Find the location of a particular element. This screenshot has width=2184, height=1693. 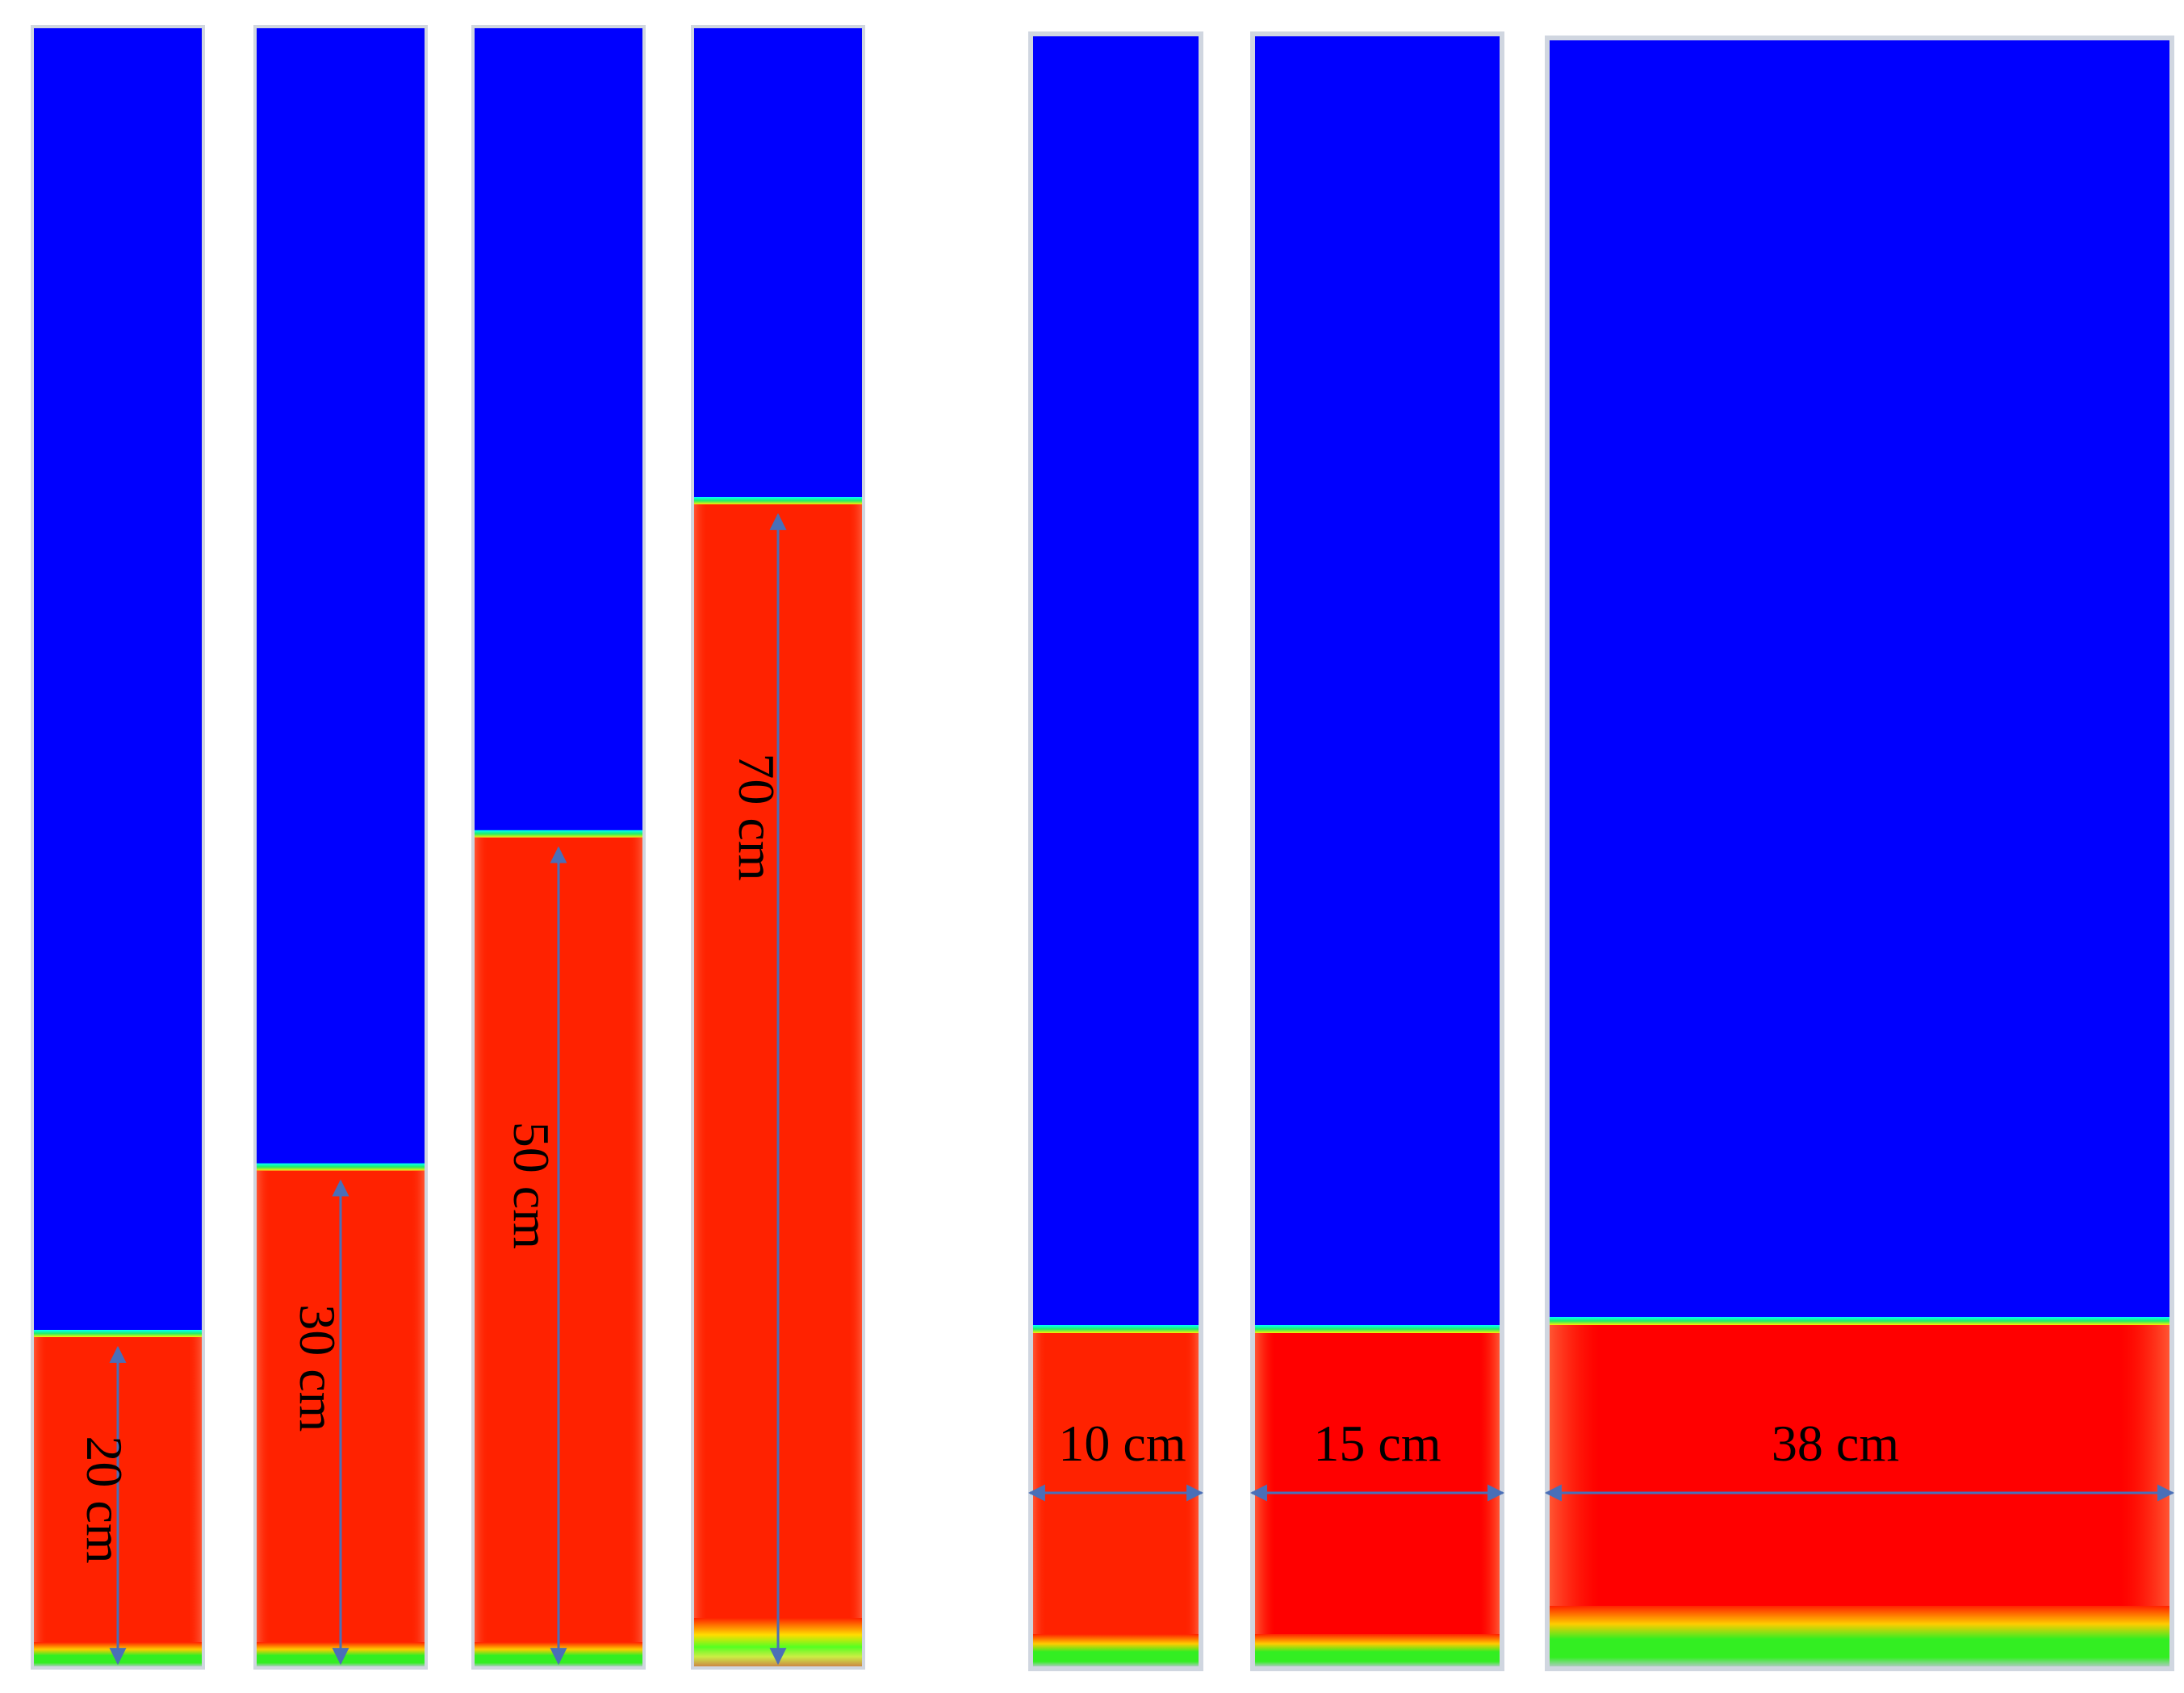

width-label: 38 cm is located at coordinates (1836, 1443).